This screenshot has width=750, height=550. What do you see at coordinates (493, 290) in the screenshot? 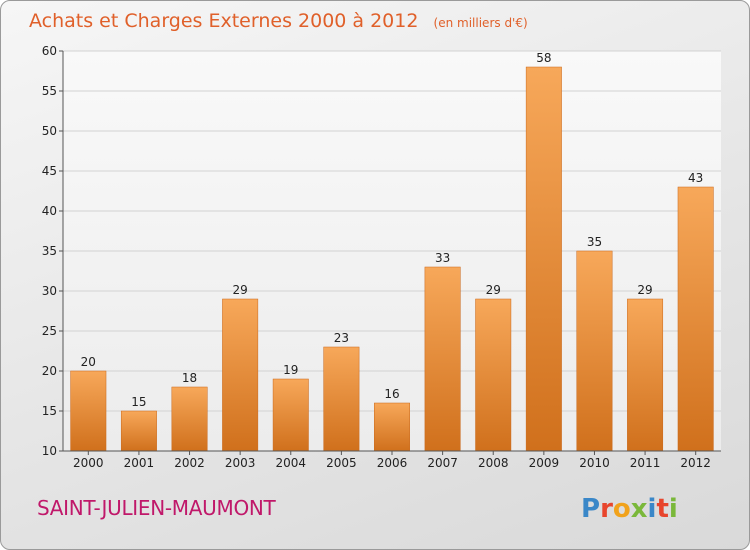
I see `data-label-2008: 29` at bounding box center [493, 290].